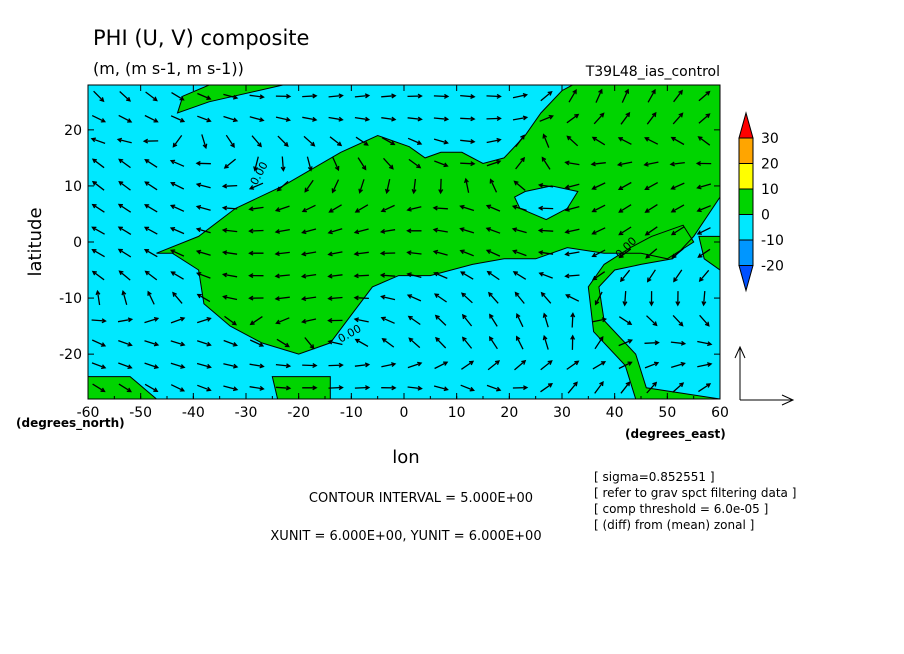 This screenshot has height=654, width=904. What do you see at coordinates (35, 241) in the screenshot?
I see `y-axis-label: latitude` at bounding box center [35, 241].